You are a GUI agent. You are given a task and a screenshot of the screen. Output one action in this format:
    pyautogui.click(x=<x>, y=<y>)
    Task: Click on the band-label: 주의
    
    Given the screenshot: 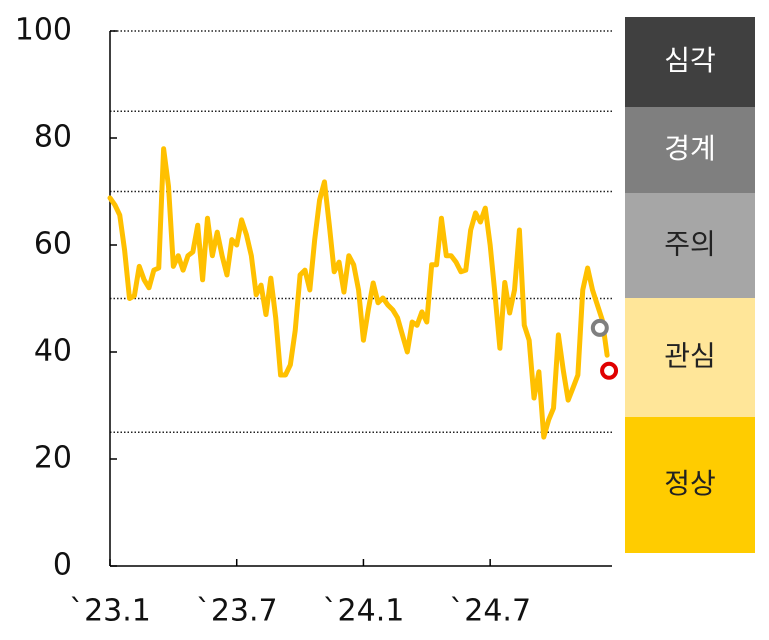 What is the action you would take?
    pyautogui.click(x=690, y=244)
    